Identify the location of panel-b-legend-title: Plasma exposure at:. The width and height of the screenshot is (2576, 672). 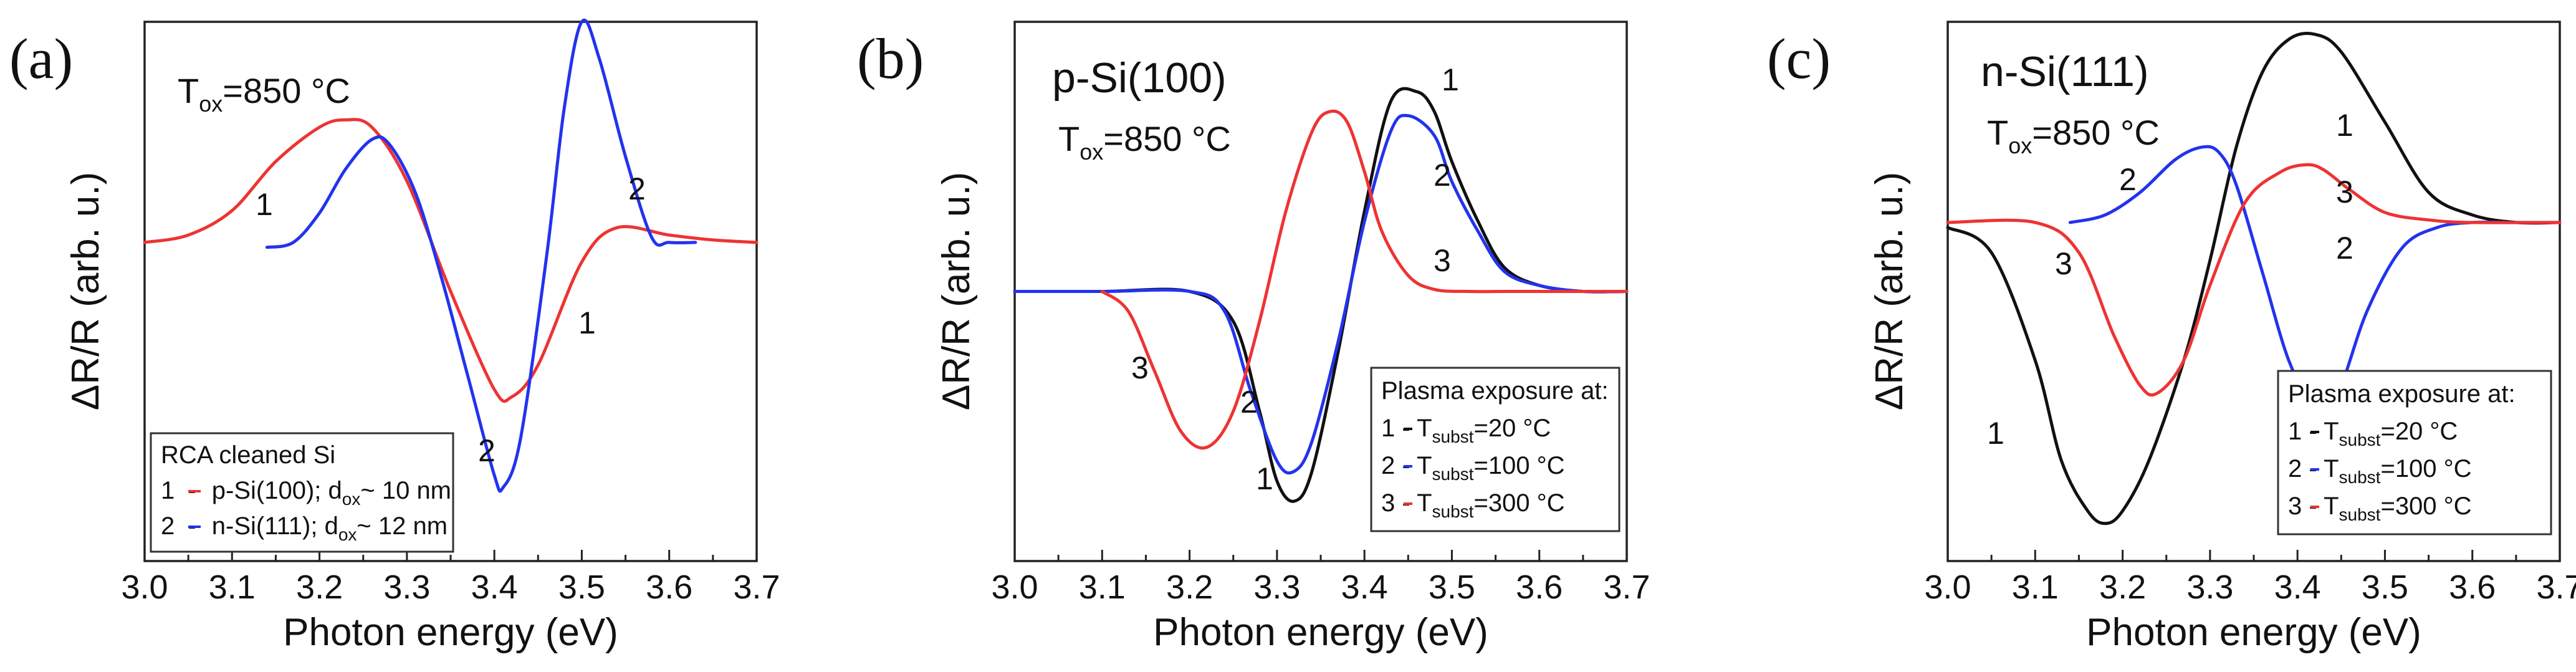
(1495, 391).